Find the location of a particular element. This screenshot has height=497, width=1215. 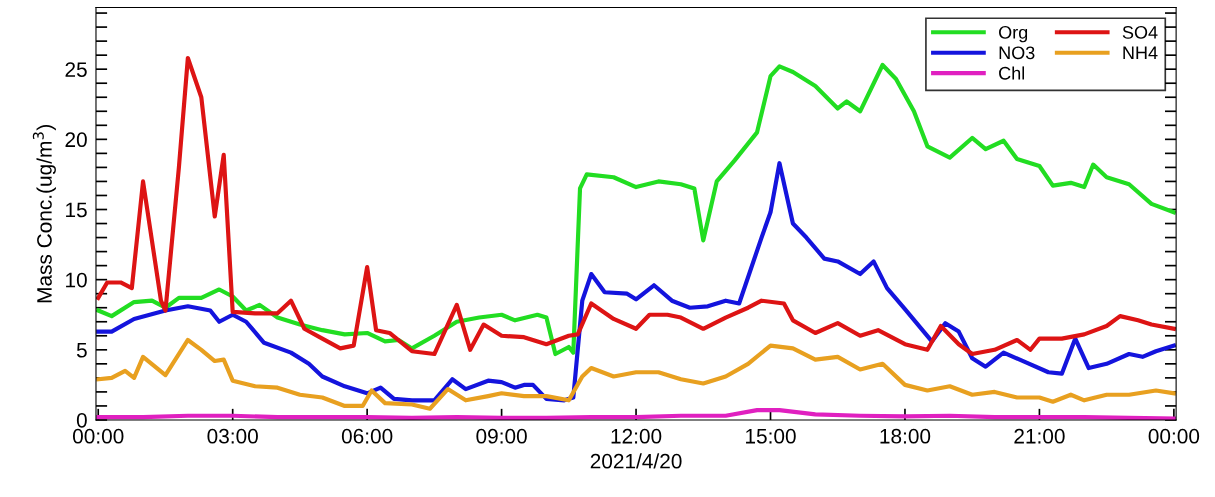

legend-label: NO3 is located at coordinates (1017, 53).